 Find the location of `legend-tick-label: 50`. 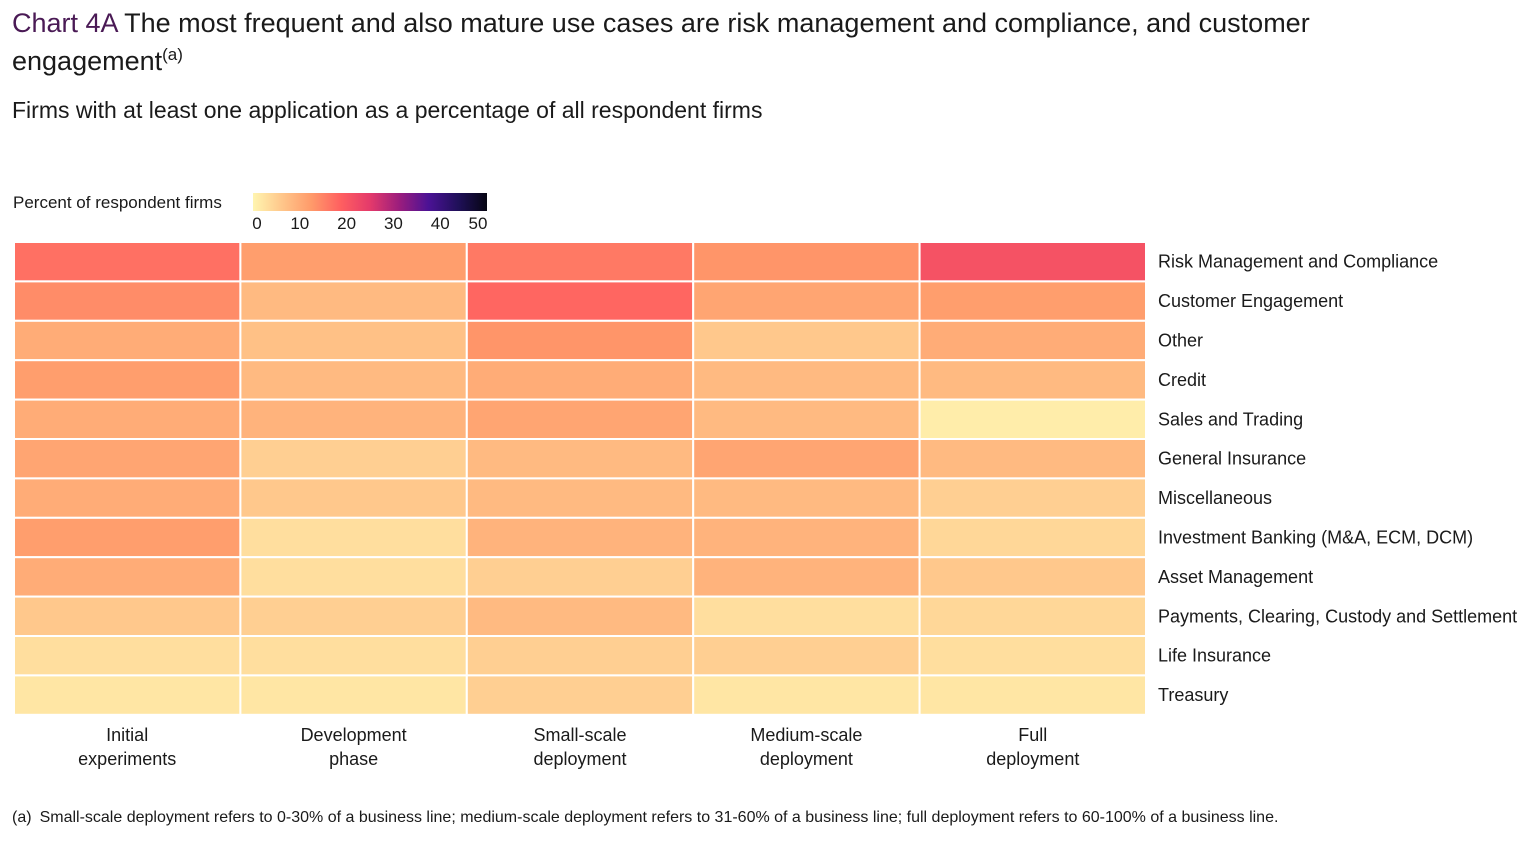

legend-tick-label: 50 is located at coordinates (478, 223).